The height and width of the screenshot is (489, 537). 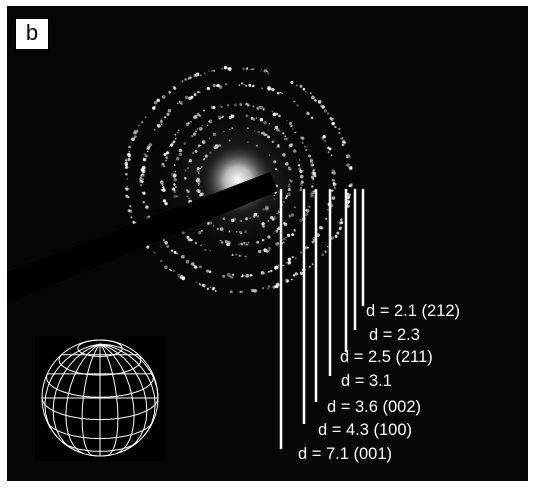 I want to click on d-spacing-label: d = 3.1, so click(x=366, y=381).